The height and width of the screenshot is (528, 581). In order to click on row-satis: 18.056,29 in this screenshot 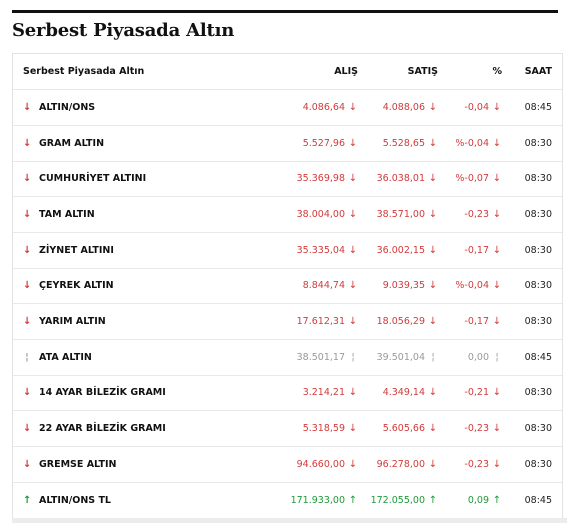, I will do `click(400, 321)`.